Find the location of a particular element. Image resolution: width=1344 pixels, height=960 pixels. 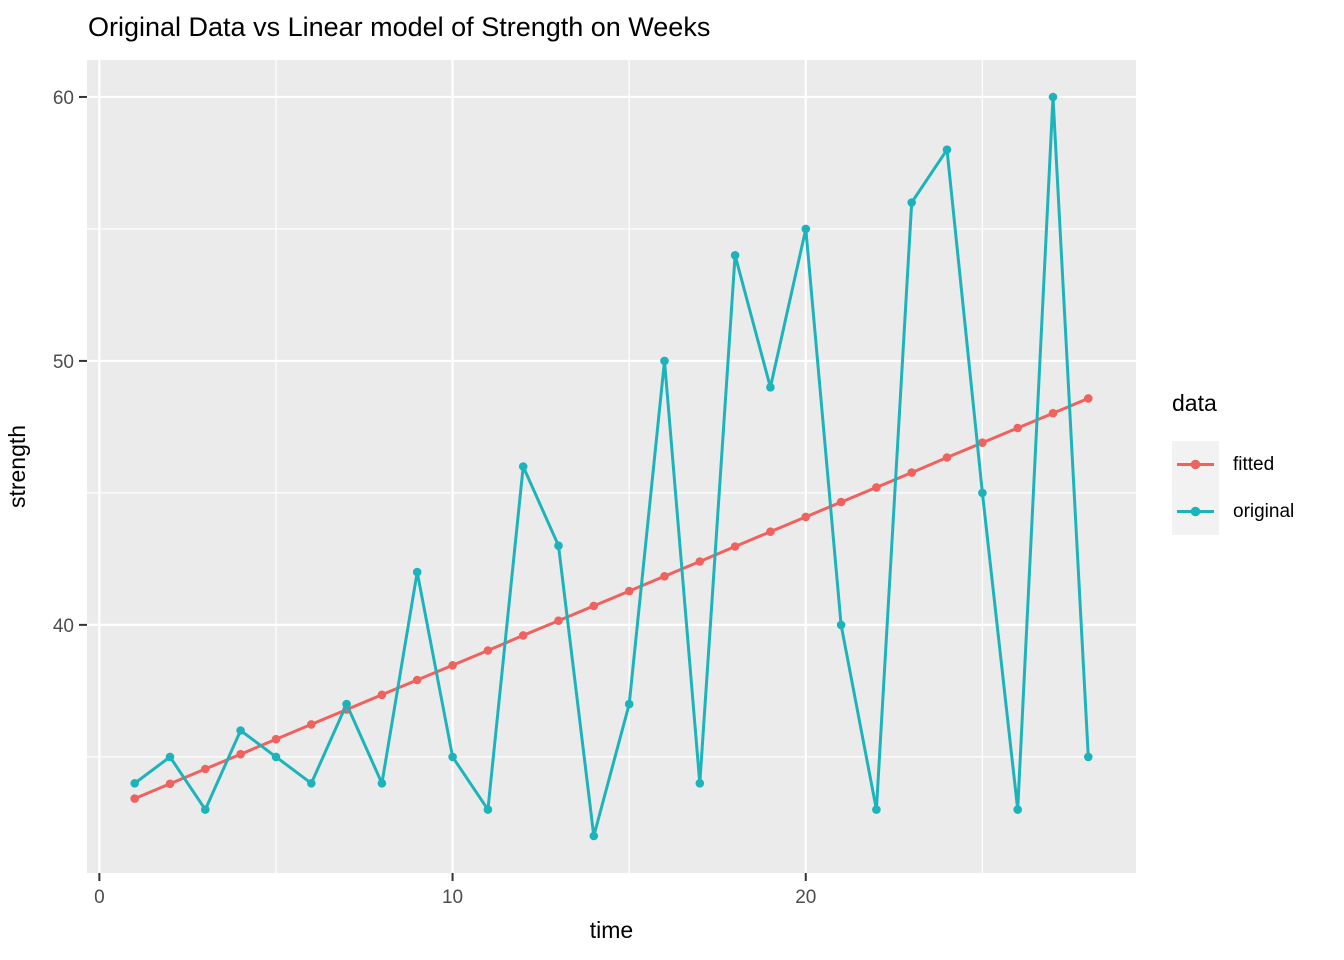

legend-label-original: original is located at coordinates (1264, 511).